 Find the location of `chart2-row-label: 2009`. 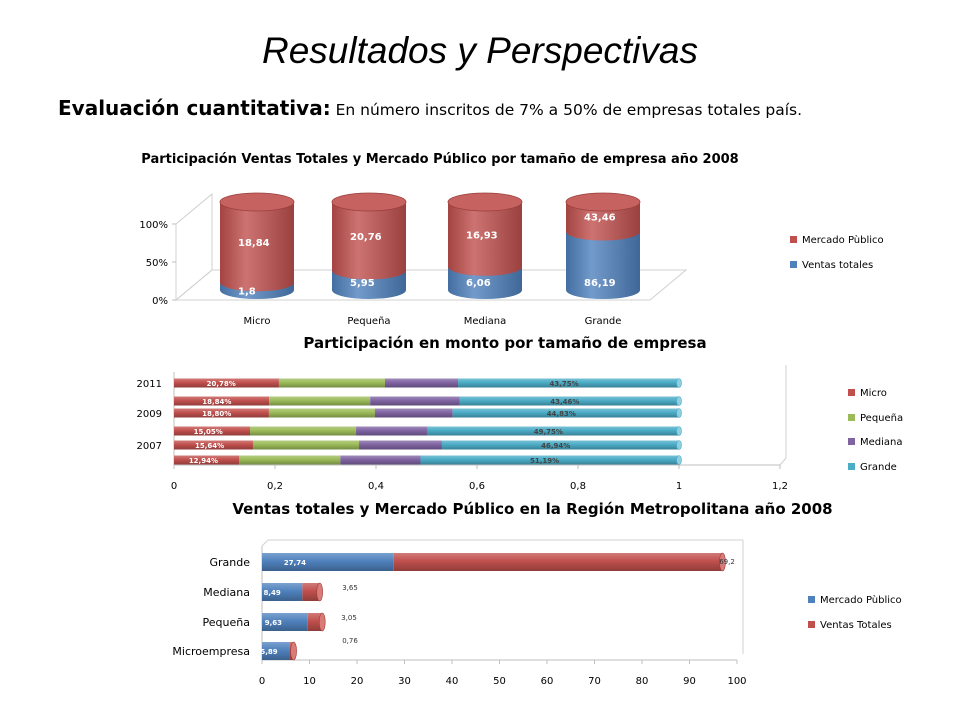

chart2-row-label: 2009 is located at coordinates (149, 414).